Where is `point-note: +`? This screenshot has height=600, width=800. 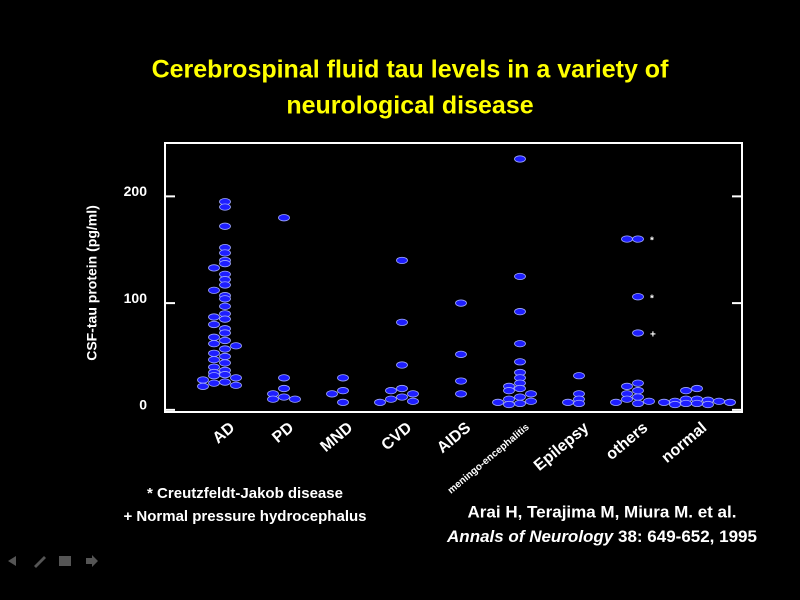 point-note: + is located at coordinates (653, 335).